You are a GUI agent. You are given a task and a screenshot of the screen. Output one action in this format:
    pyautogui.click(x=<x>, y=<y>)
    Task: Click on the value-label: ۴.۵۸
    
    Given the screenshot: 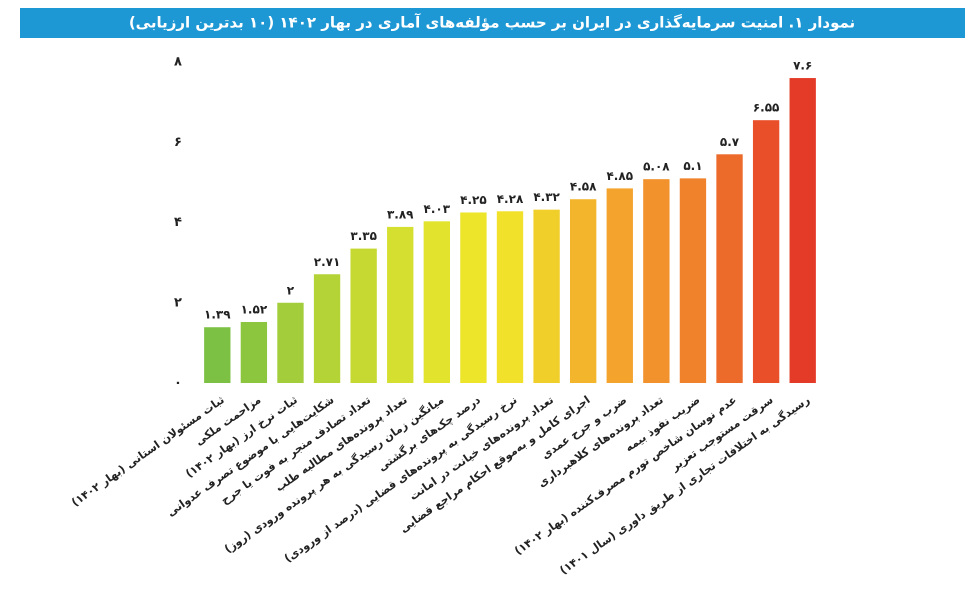 What is the action you would take?
    pyautogui.click(x=583, y=187)
    